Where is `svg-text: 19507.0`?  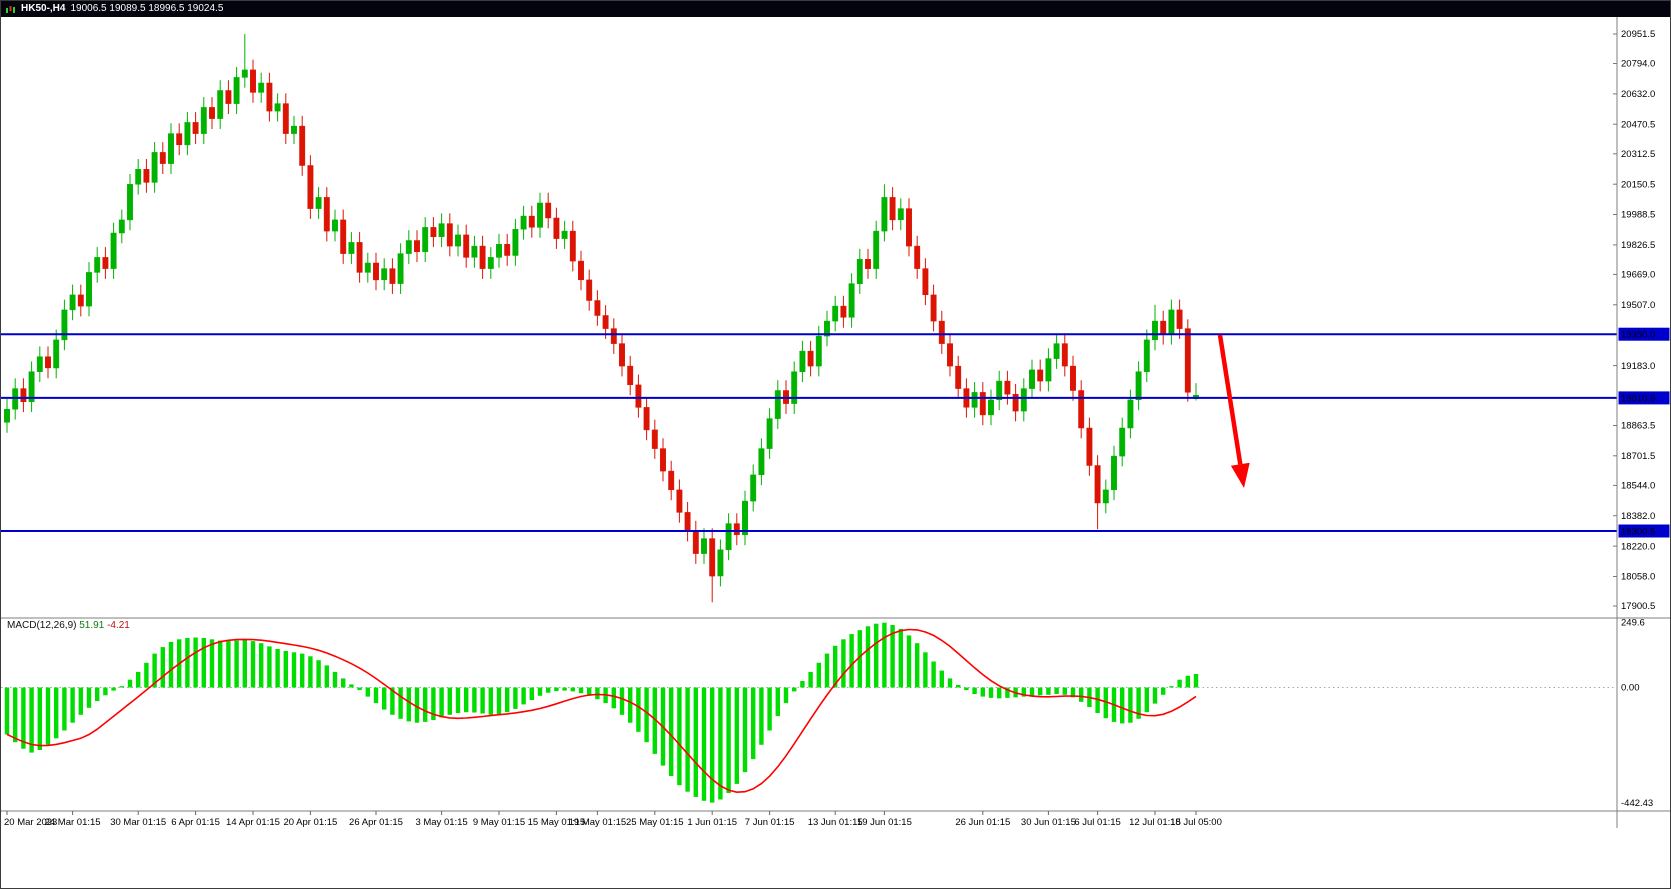
svg-text: 19507.0 is located at coordinates (1638, 305).